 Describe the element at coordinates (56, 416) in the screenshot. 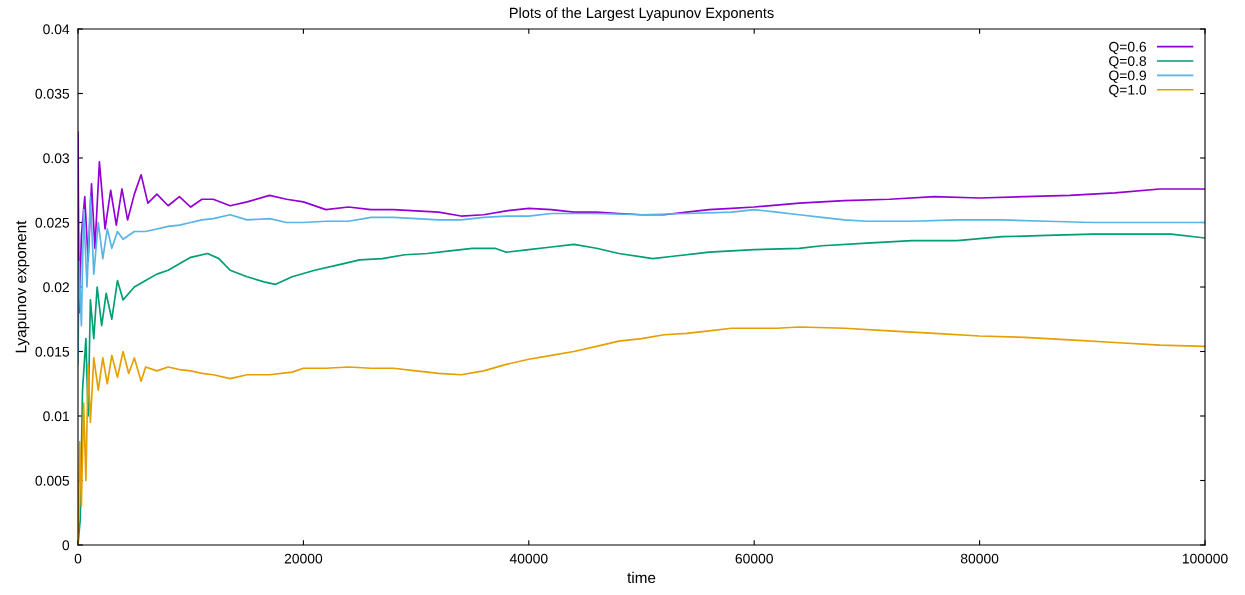

I see `y-tick-label: 0.01` at that location.